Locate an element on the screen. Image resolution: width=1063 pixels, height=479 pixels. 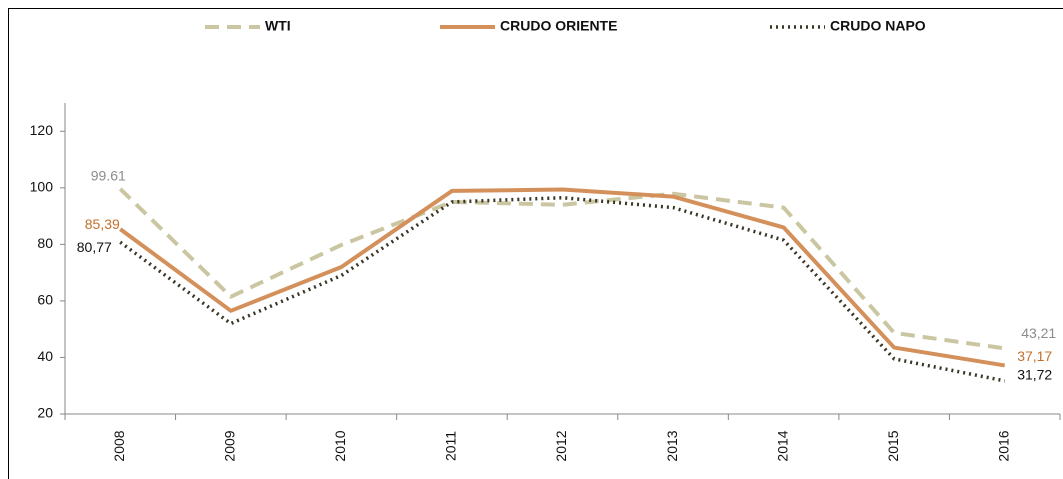
x-tick-label: 2015 is located at coordinates (893, 445).